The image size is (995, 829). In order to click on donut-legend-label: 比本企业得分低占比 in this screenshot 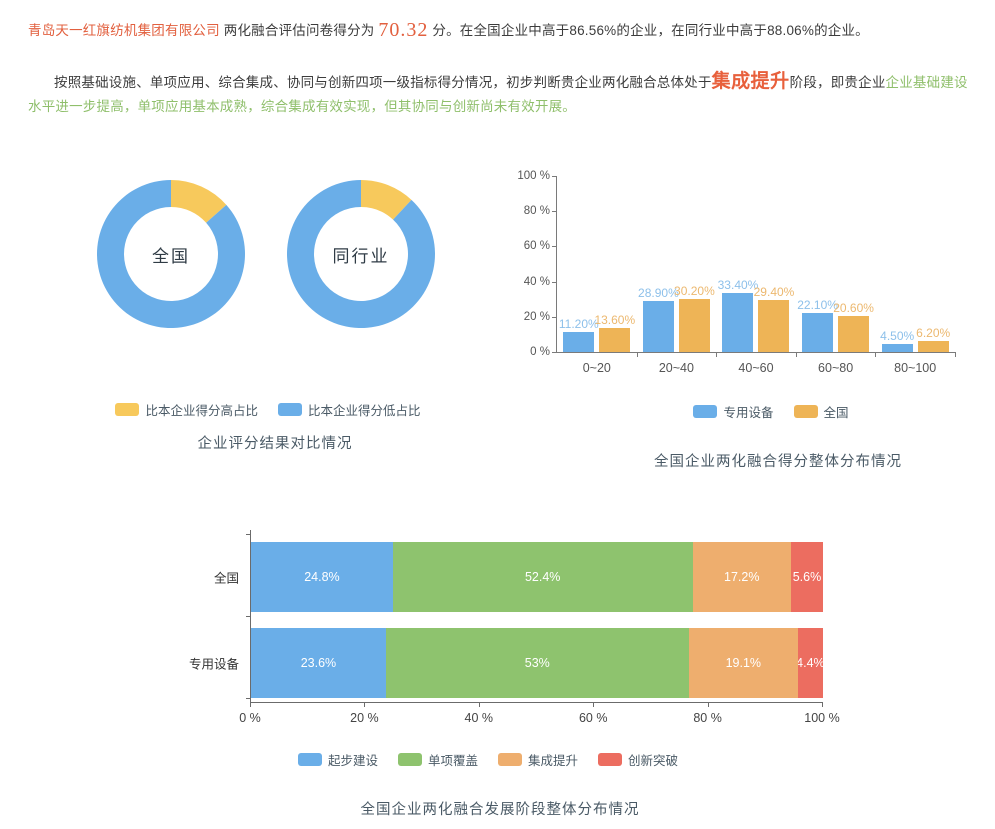, I will do `click(364, 411)`.